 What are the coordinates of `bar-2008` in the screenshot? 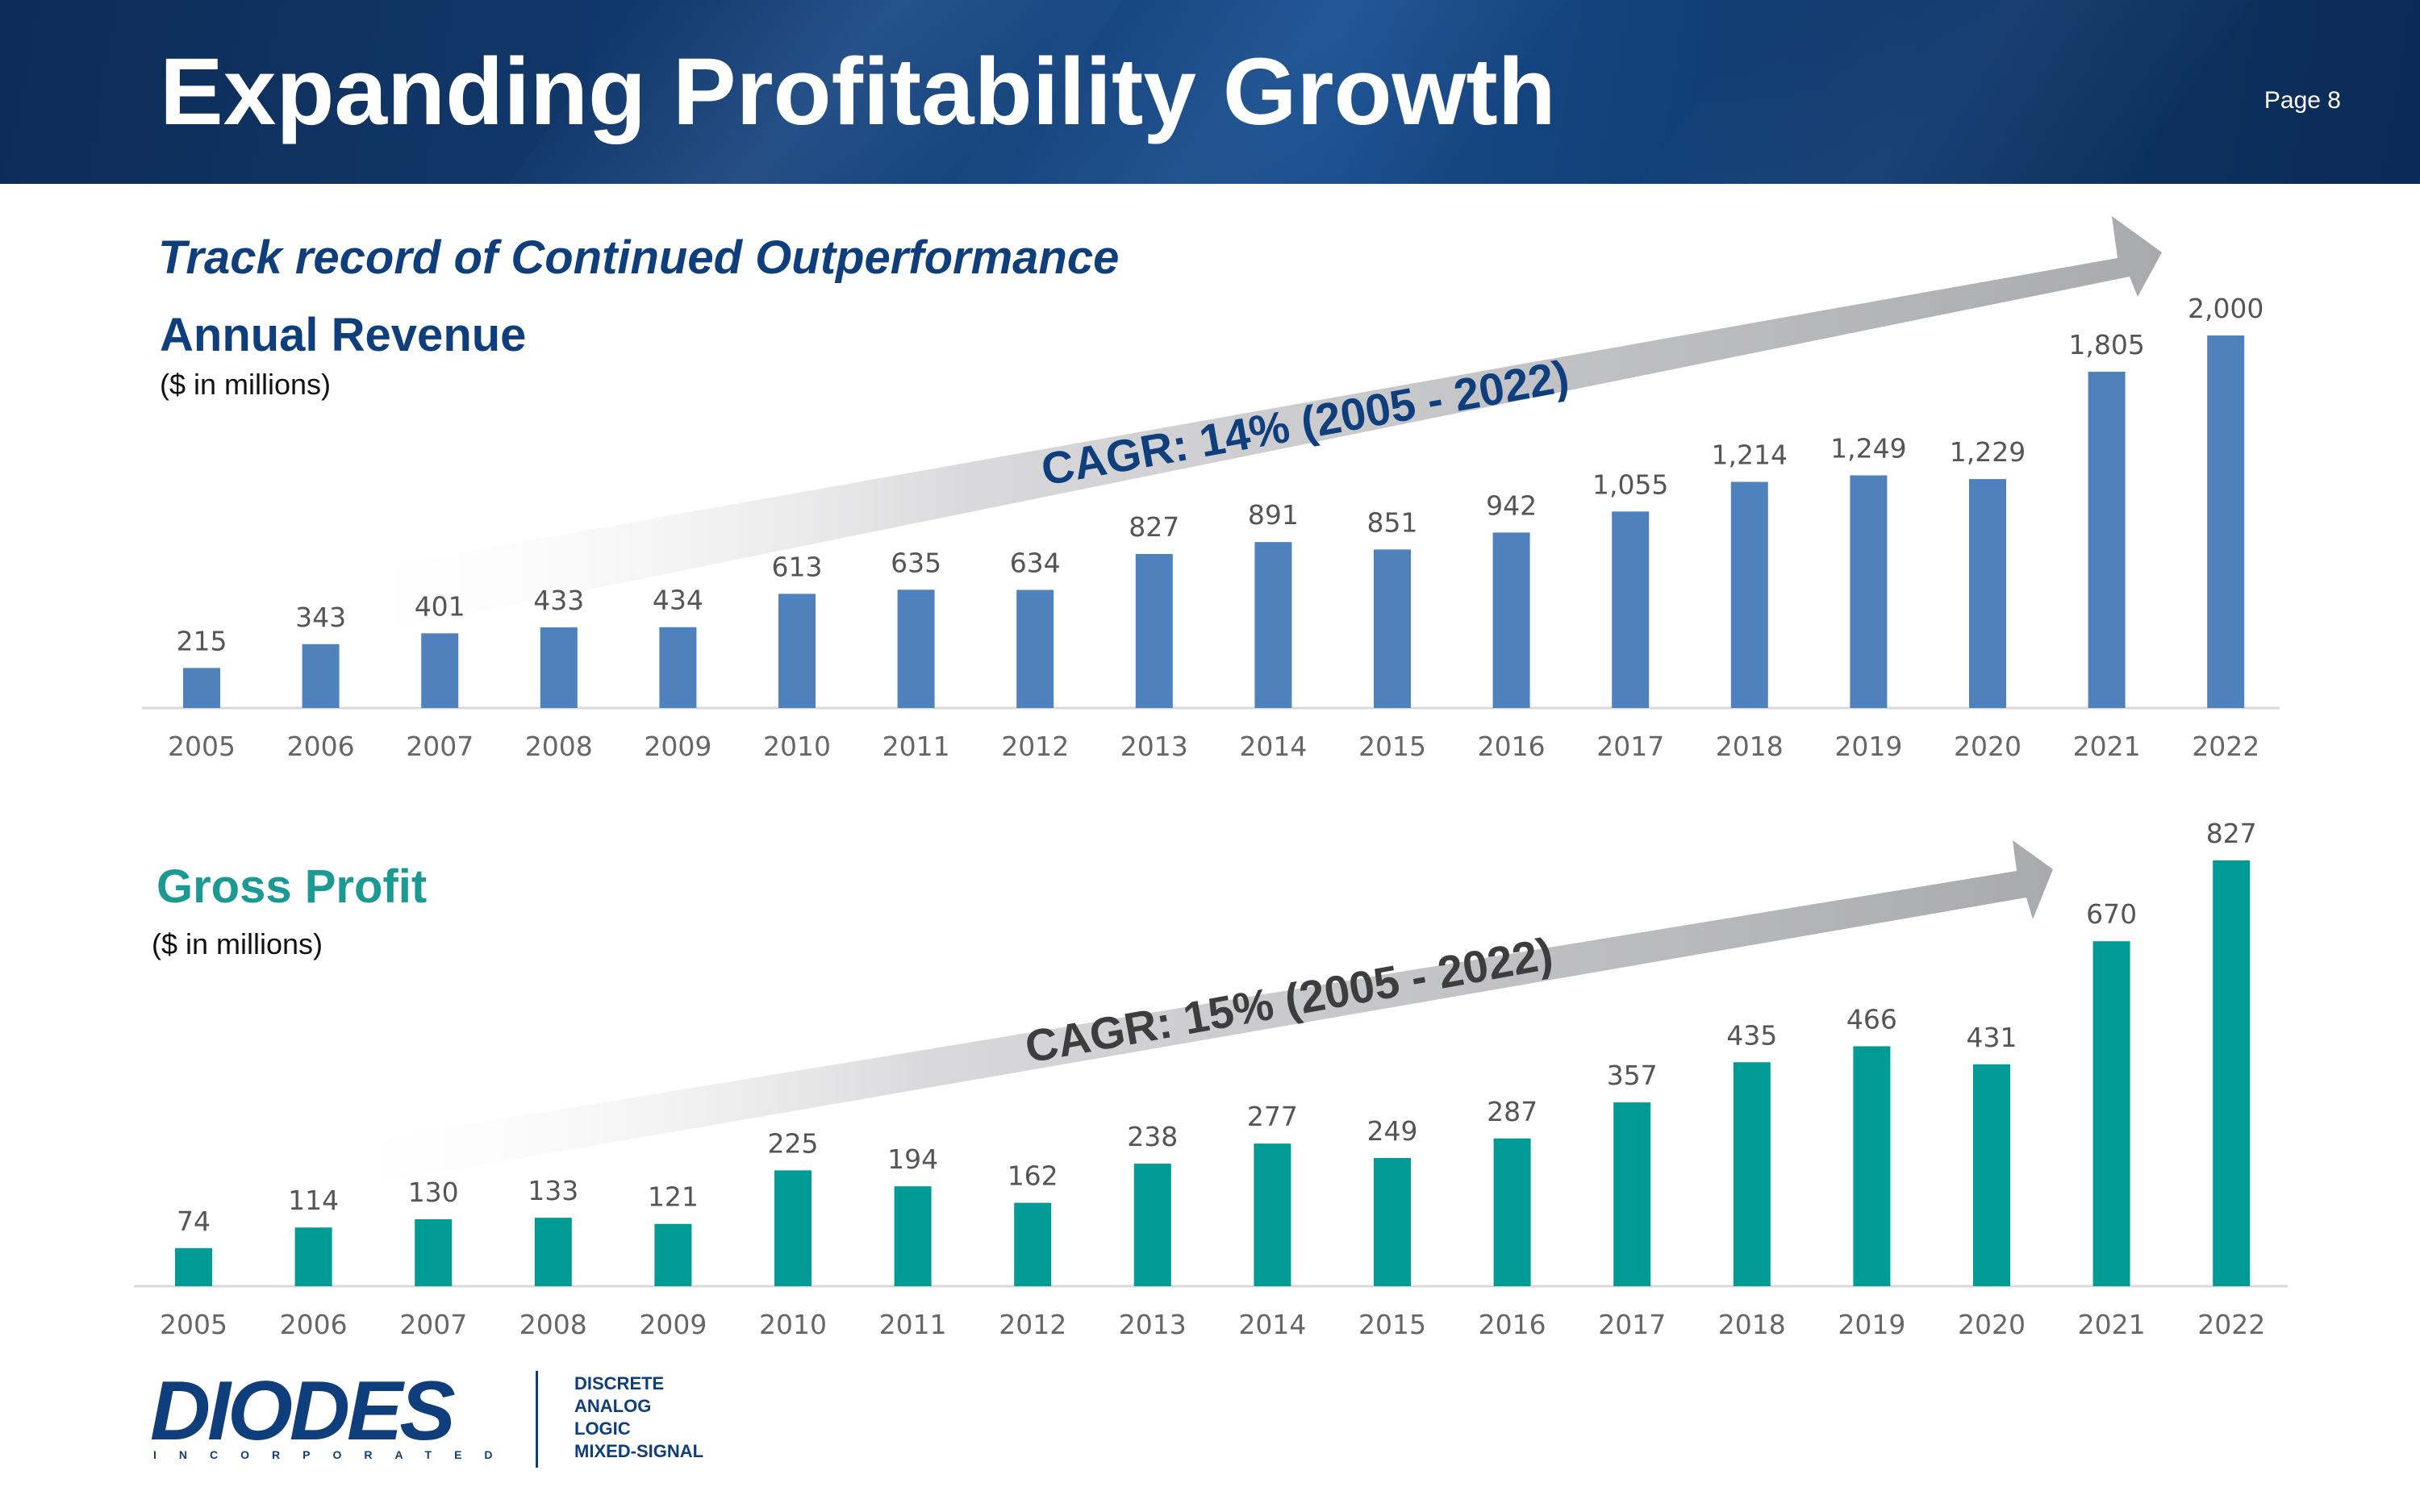 It's located at (559, 668).